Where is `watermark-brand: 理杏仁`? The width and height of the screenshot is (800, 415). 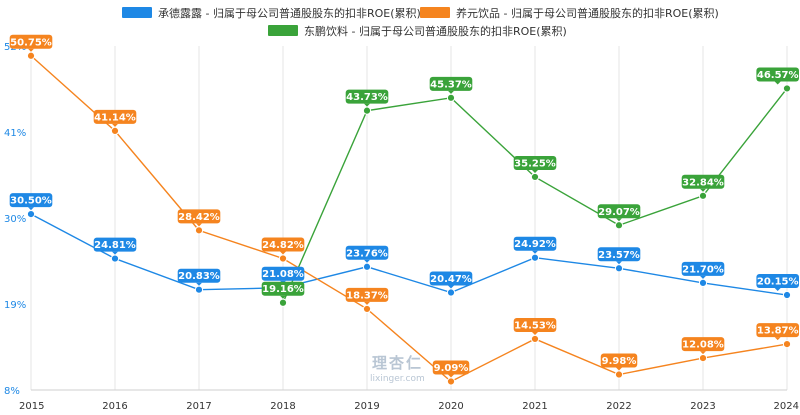 watermark-brand: 理杏仁 is located at coordinates (397, 363).